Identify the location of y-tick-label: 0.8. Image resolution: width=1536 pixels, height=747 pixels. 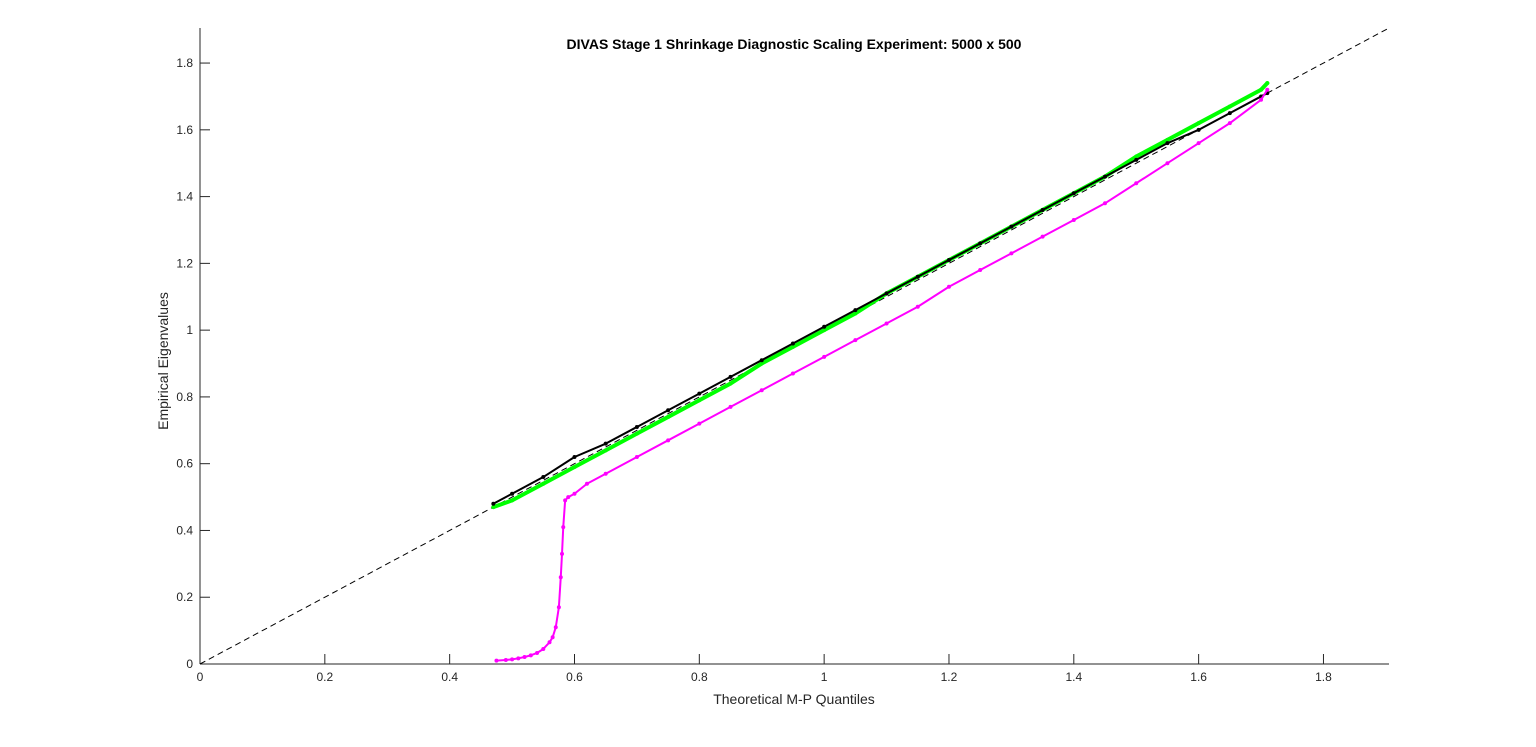
(184, 397).